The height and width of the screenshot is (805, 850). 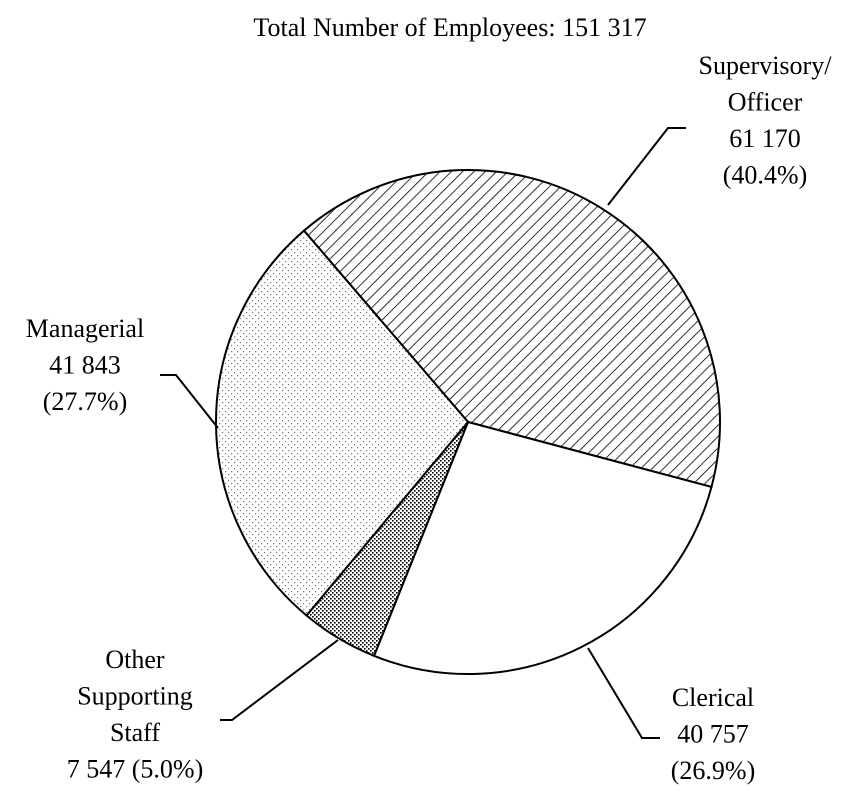 I want to click on slice-label-part: (26.9%), so click(x=713, y=770).